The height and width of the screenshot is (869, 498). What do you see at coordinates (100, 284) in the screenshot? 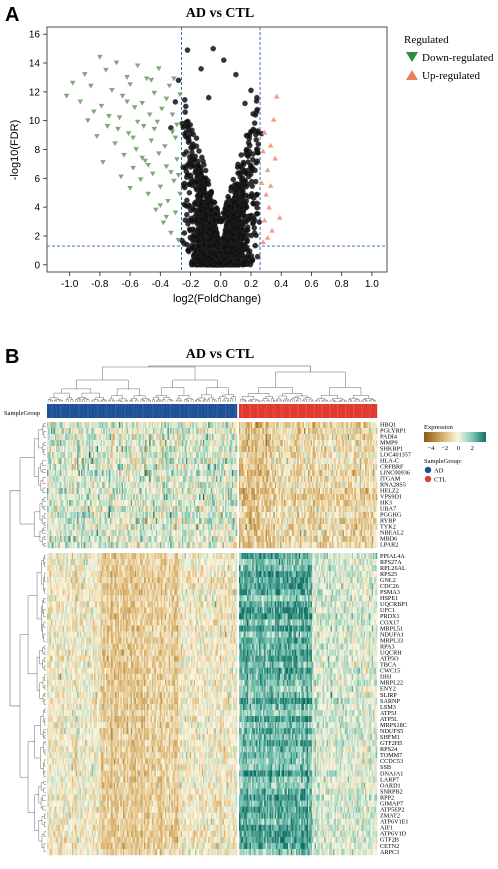
I see `x-tick-label: -0.8` at bounding box center [100, 284].